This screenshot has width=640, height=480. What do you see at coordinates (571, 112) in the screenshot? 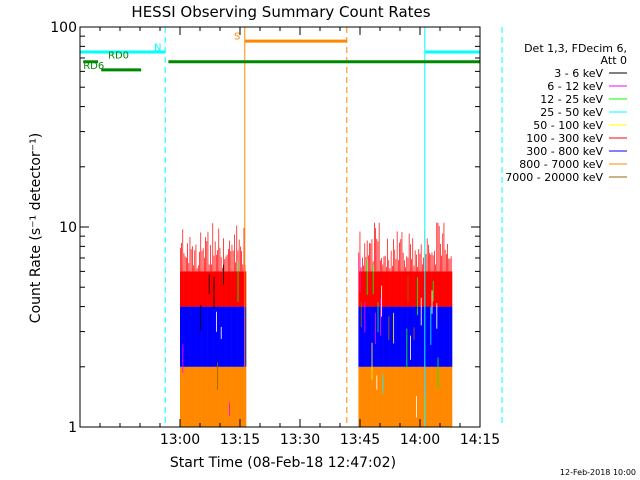
I see `legend-entry-label: 25 - 50 keV` at bounding box center [571, 112].